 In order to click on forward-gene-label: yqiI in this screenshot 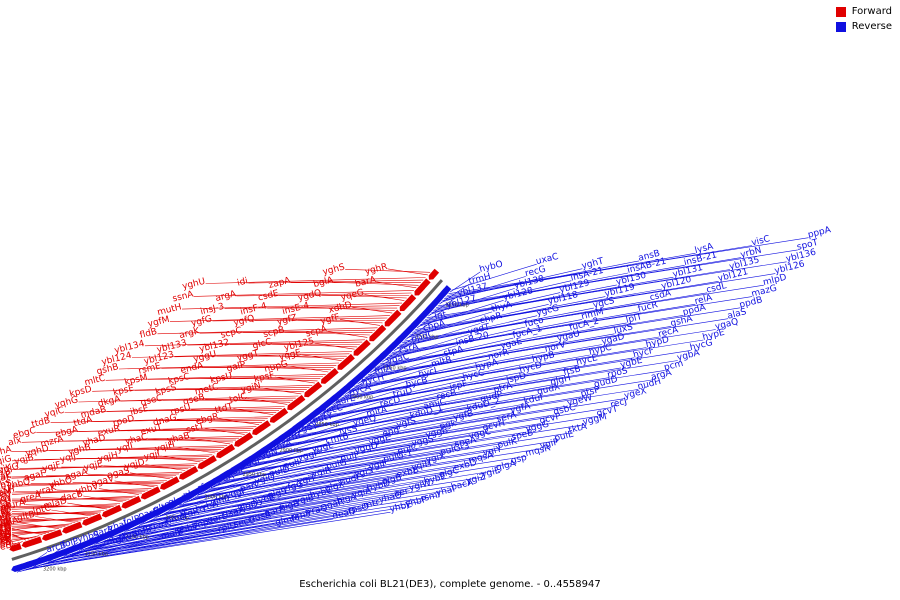, I will do `click(125, 448)`.